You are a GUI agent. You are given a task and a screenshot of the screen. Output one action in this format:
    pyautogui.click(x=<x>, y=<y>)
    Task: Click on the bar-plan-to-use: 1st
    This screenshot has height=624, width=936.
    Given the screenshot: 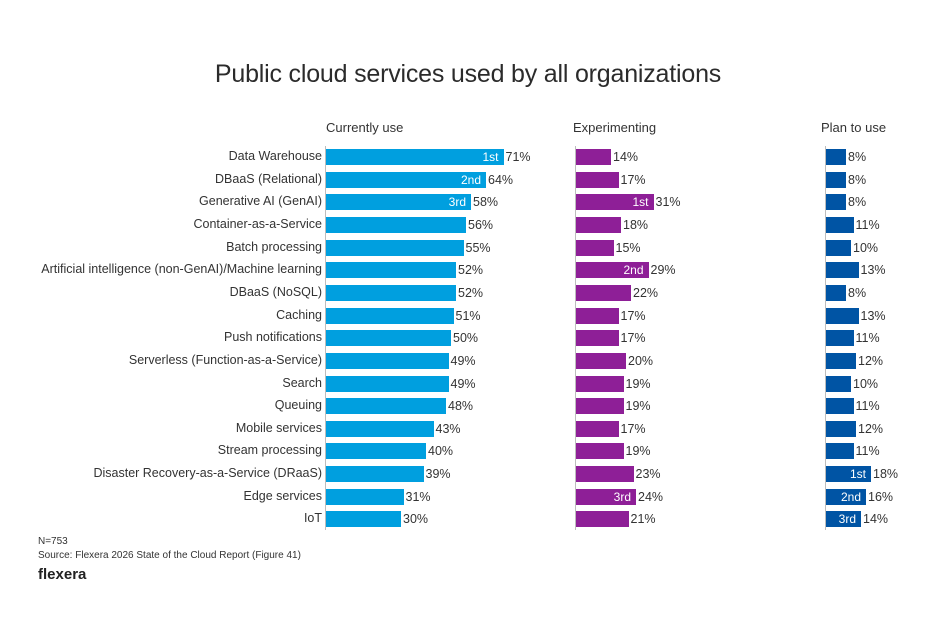 What is the action you would take?
    pyautogui.click(x=848, y=474)
    